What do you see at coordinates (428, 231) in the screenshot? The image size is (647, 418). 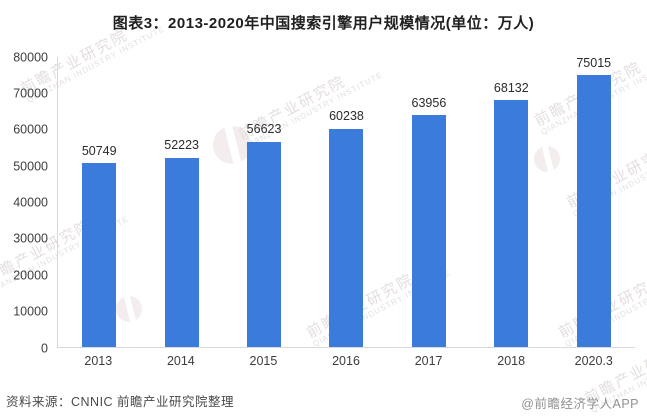 I see `bar-2017` at bounding box center [428, 231].